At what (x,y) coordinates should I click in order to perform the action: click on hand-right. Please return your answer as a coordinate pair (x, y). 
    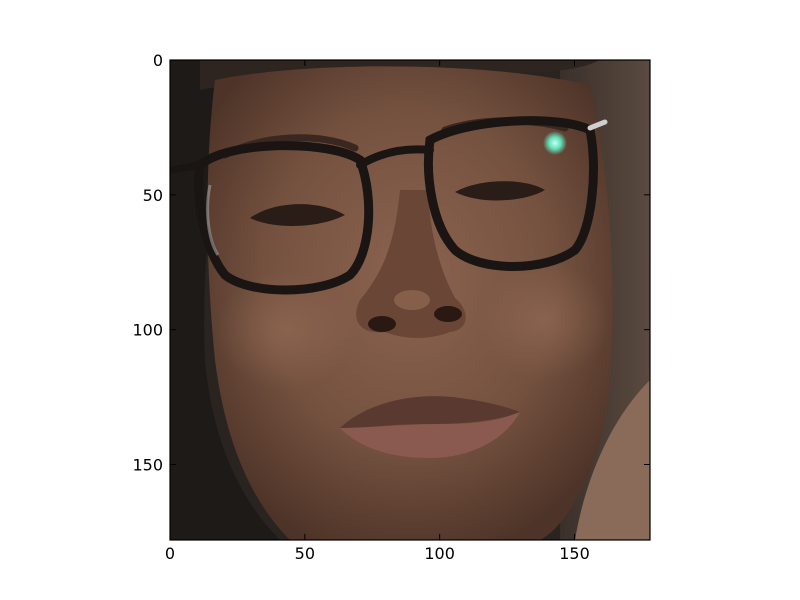
    Looking at the image, I should click on (612, 460).